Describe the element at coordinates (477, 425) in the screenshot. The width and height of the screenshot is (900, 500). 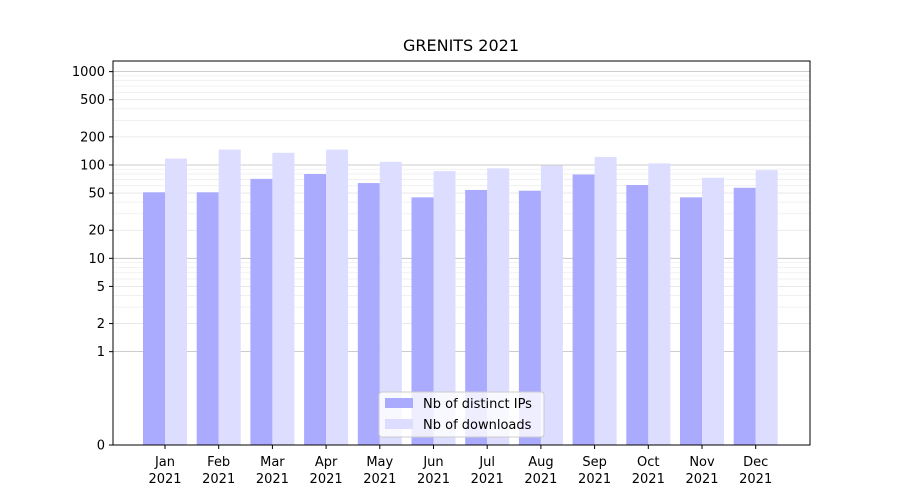
I see `legend-label: Nb of downloads` at that location.